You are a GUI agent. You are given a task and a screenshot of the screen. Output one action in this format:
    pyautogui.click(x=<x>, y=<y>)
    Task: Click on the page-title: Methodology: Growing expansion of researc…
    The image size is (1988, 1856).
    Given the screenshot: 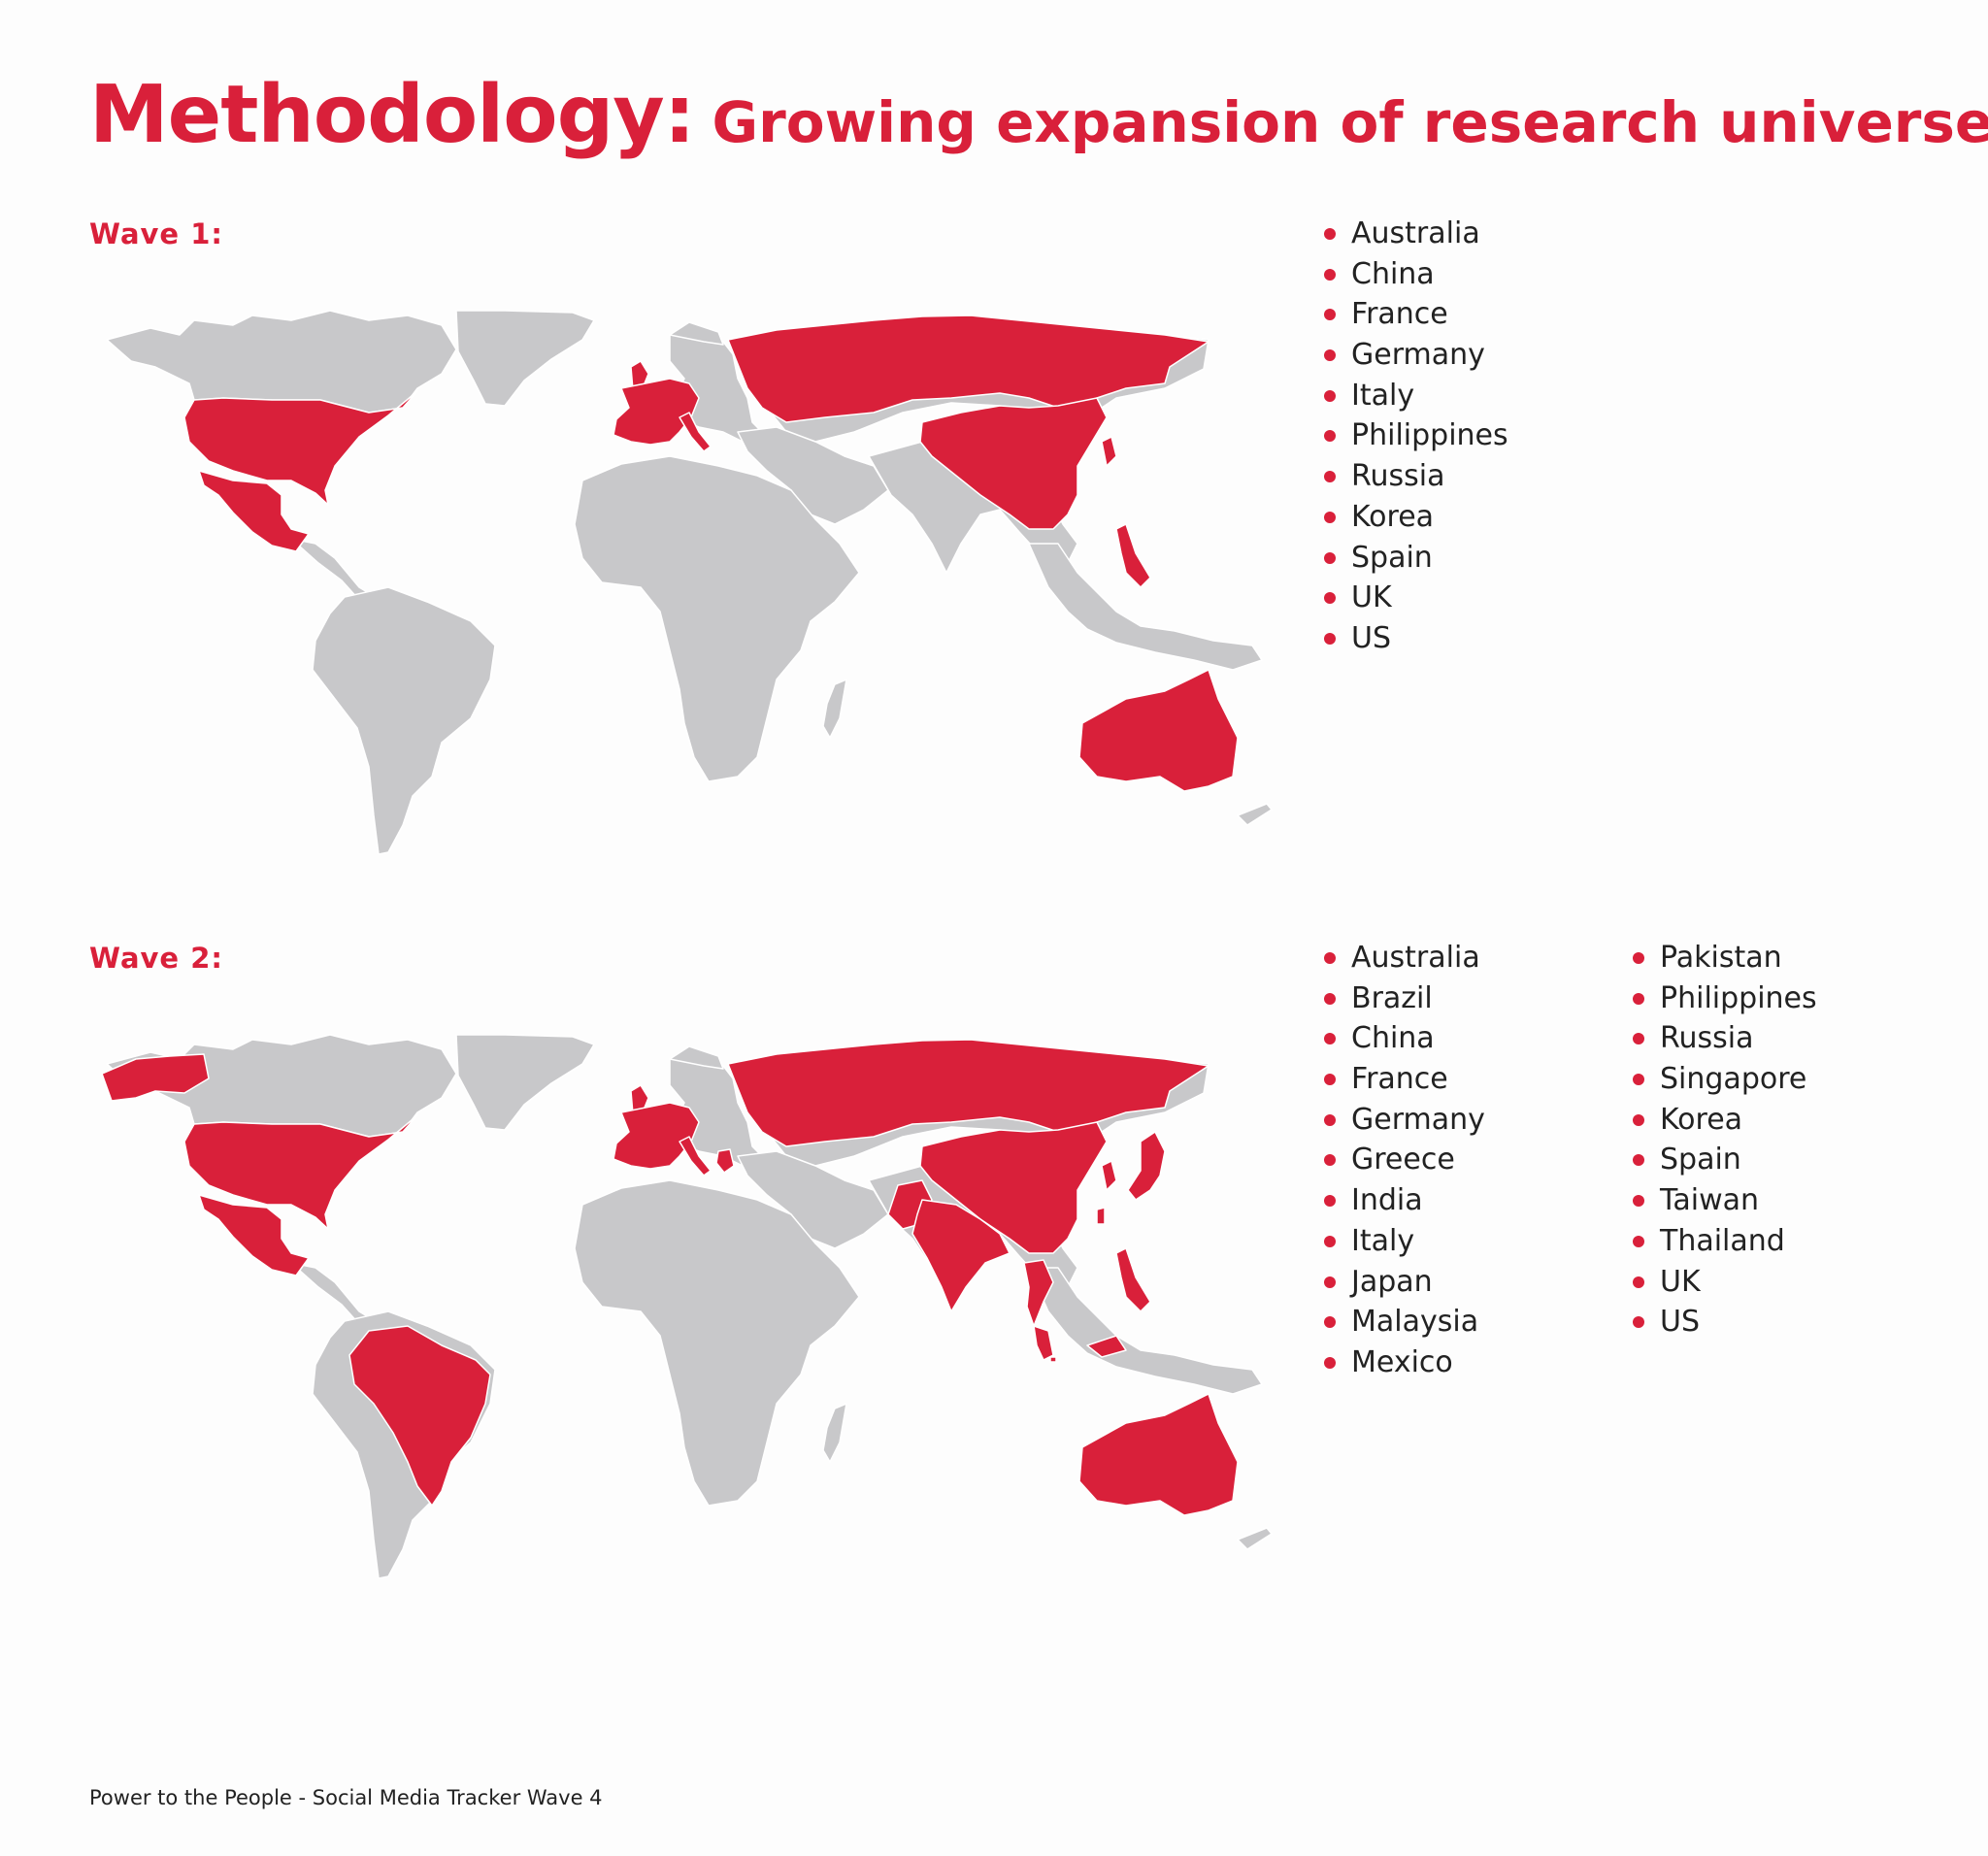 What is the action you would take?
    pyautogui.click(x=1038, y=115)
    